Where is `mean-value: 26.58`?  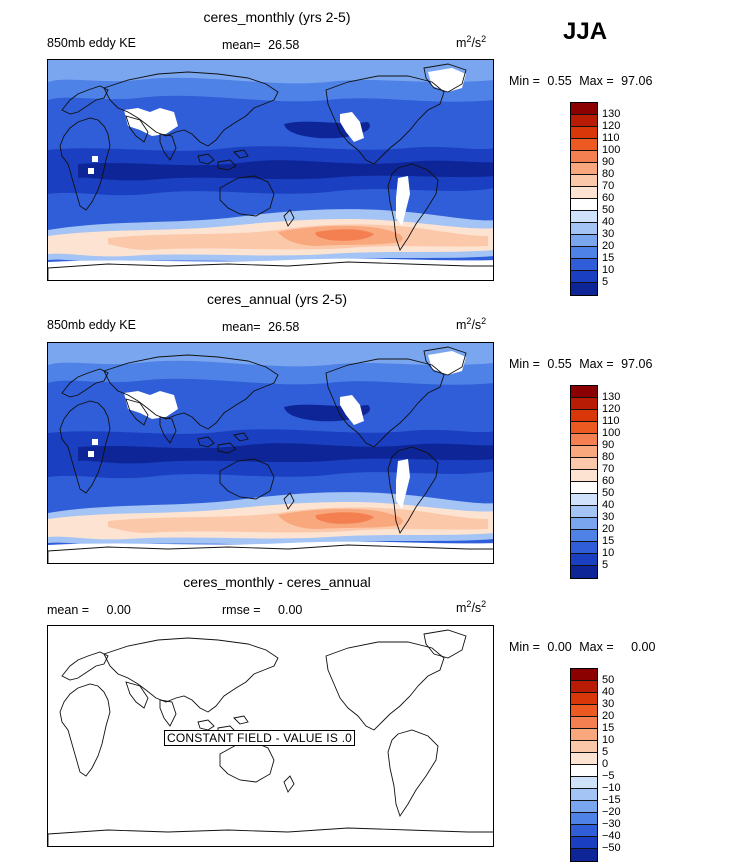 mean-value: 26.58 is located at coordinates (284, 45).